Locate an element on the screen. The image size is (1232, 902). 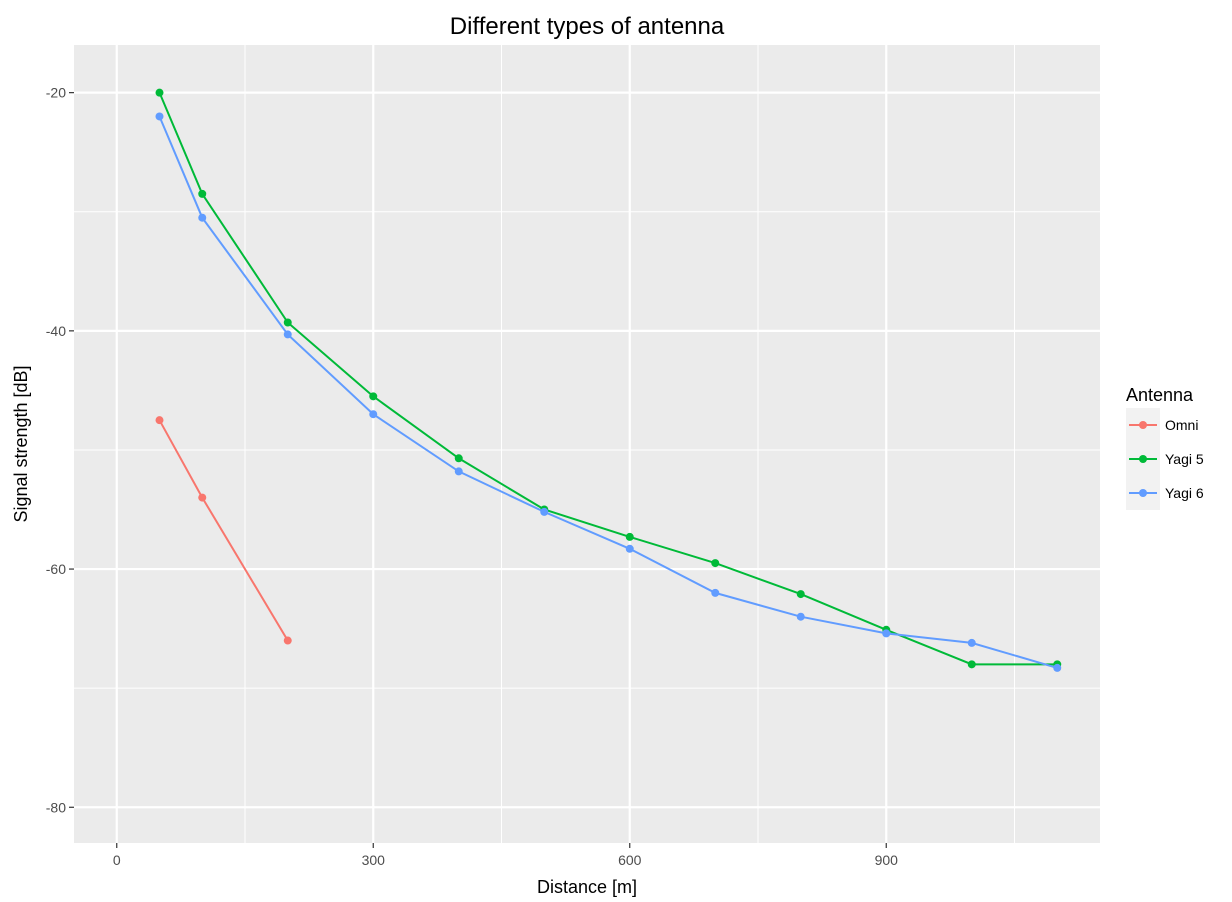
legend: Antenna Omni Yagi 5 Yagi 6 is located at coordinates (1165, 447).